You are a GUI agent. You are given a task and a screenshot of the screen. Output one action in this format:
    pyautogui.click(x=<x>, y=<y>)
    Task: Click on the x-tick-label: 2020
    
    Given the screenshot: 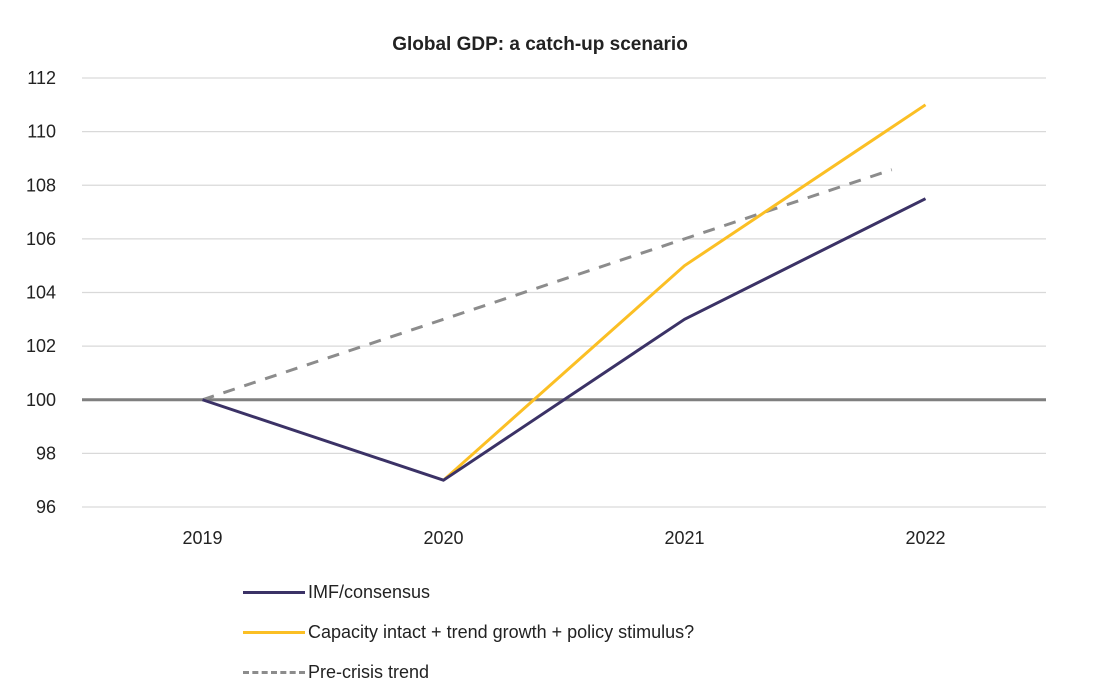 What is the action you would take?
    pyautogui.click(x=443, y=538)
    